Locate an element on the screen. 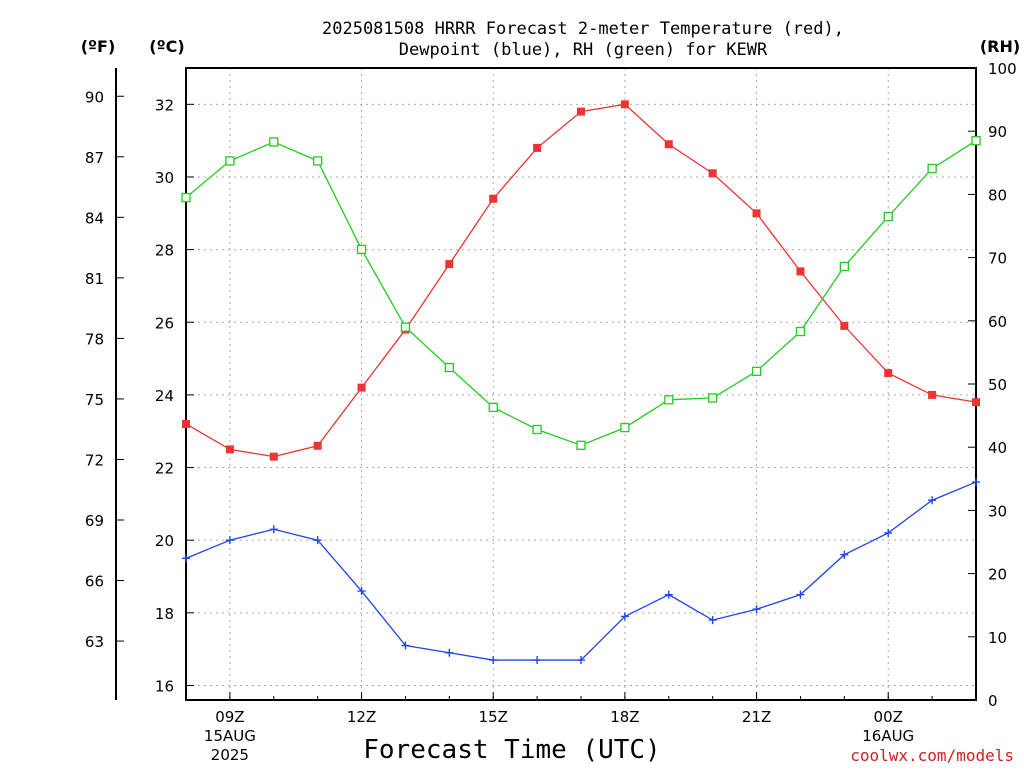 The image size is (1024, 773). rh-tick-label: 0 is located at coordinates (993, 701).